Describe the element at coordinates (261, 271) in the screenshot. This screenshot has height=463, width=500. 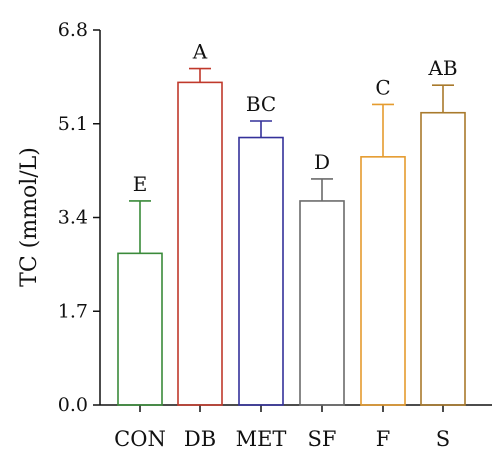
I see `bar-met` at that location.